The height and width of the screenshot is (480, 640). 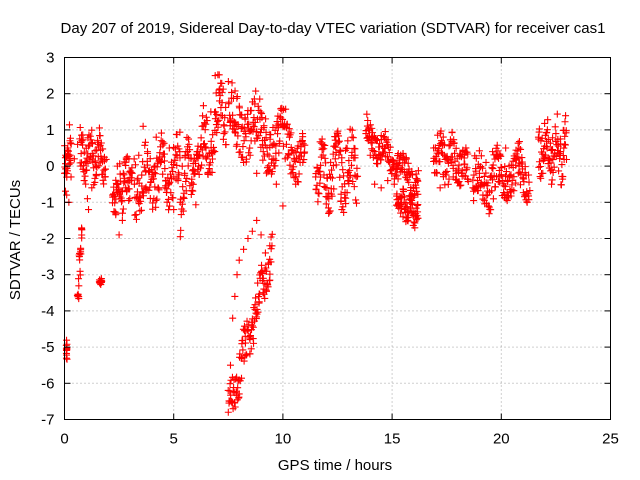 I want to click on y-tick-label: -1, so click(x=47, y=202).